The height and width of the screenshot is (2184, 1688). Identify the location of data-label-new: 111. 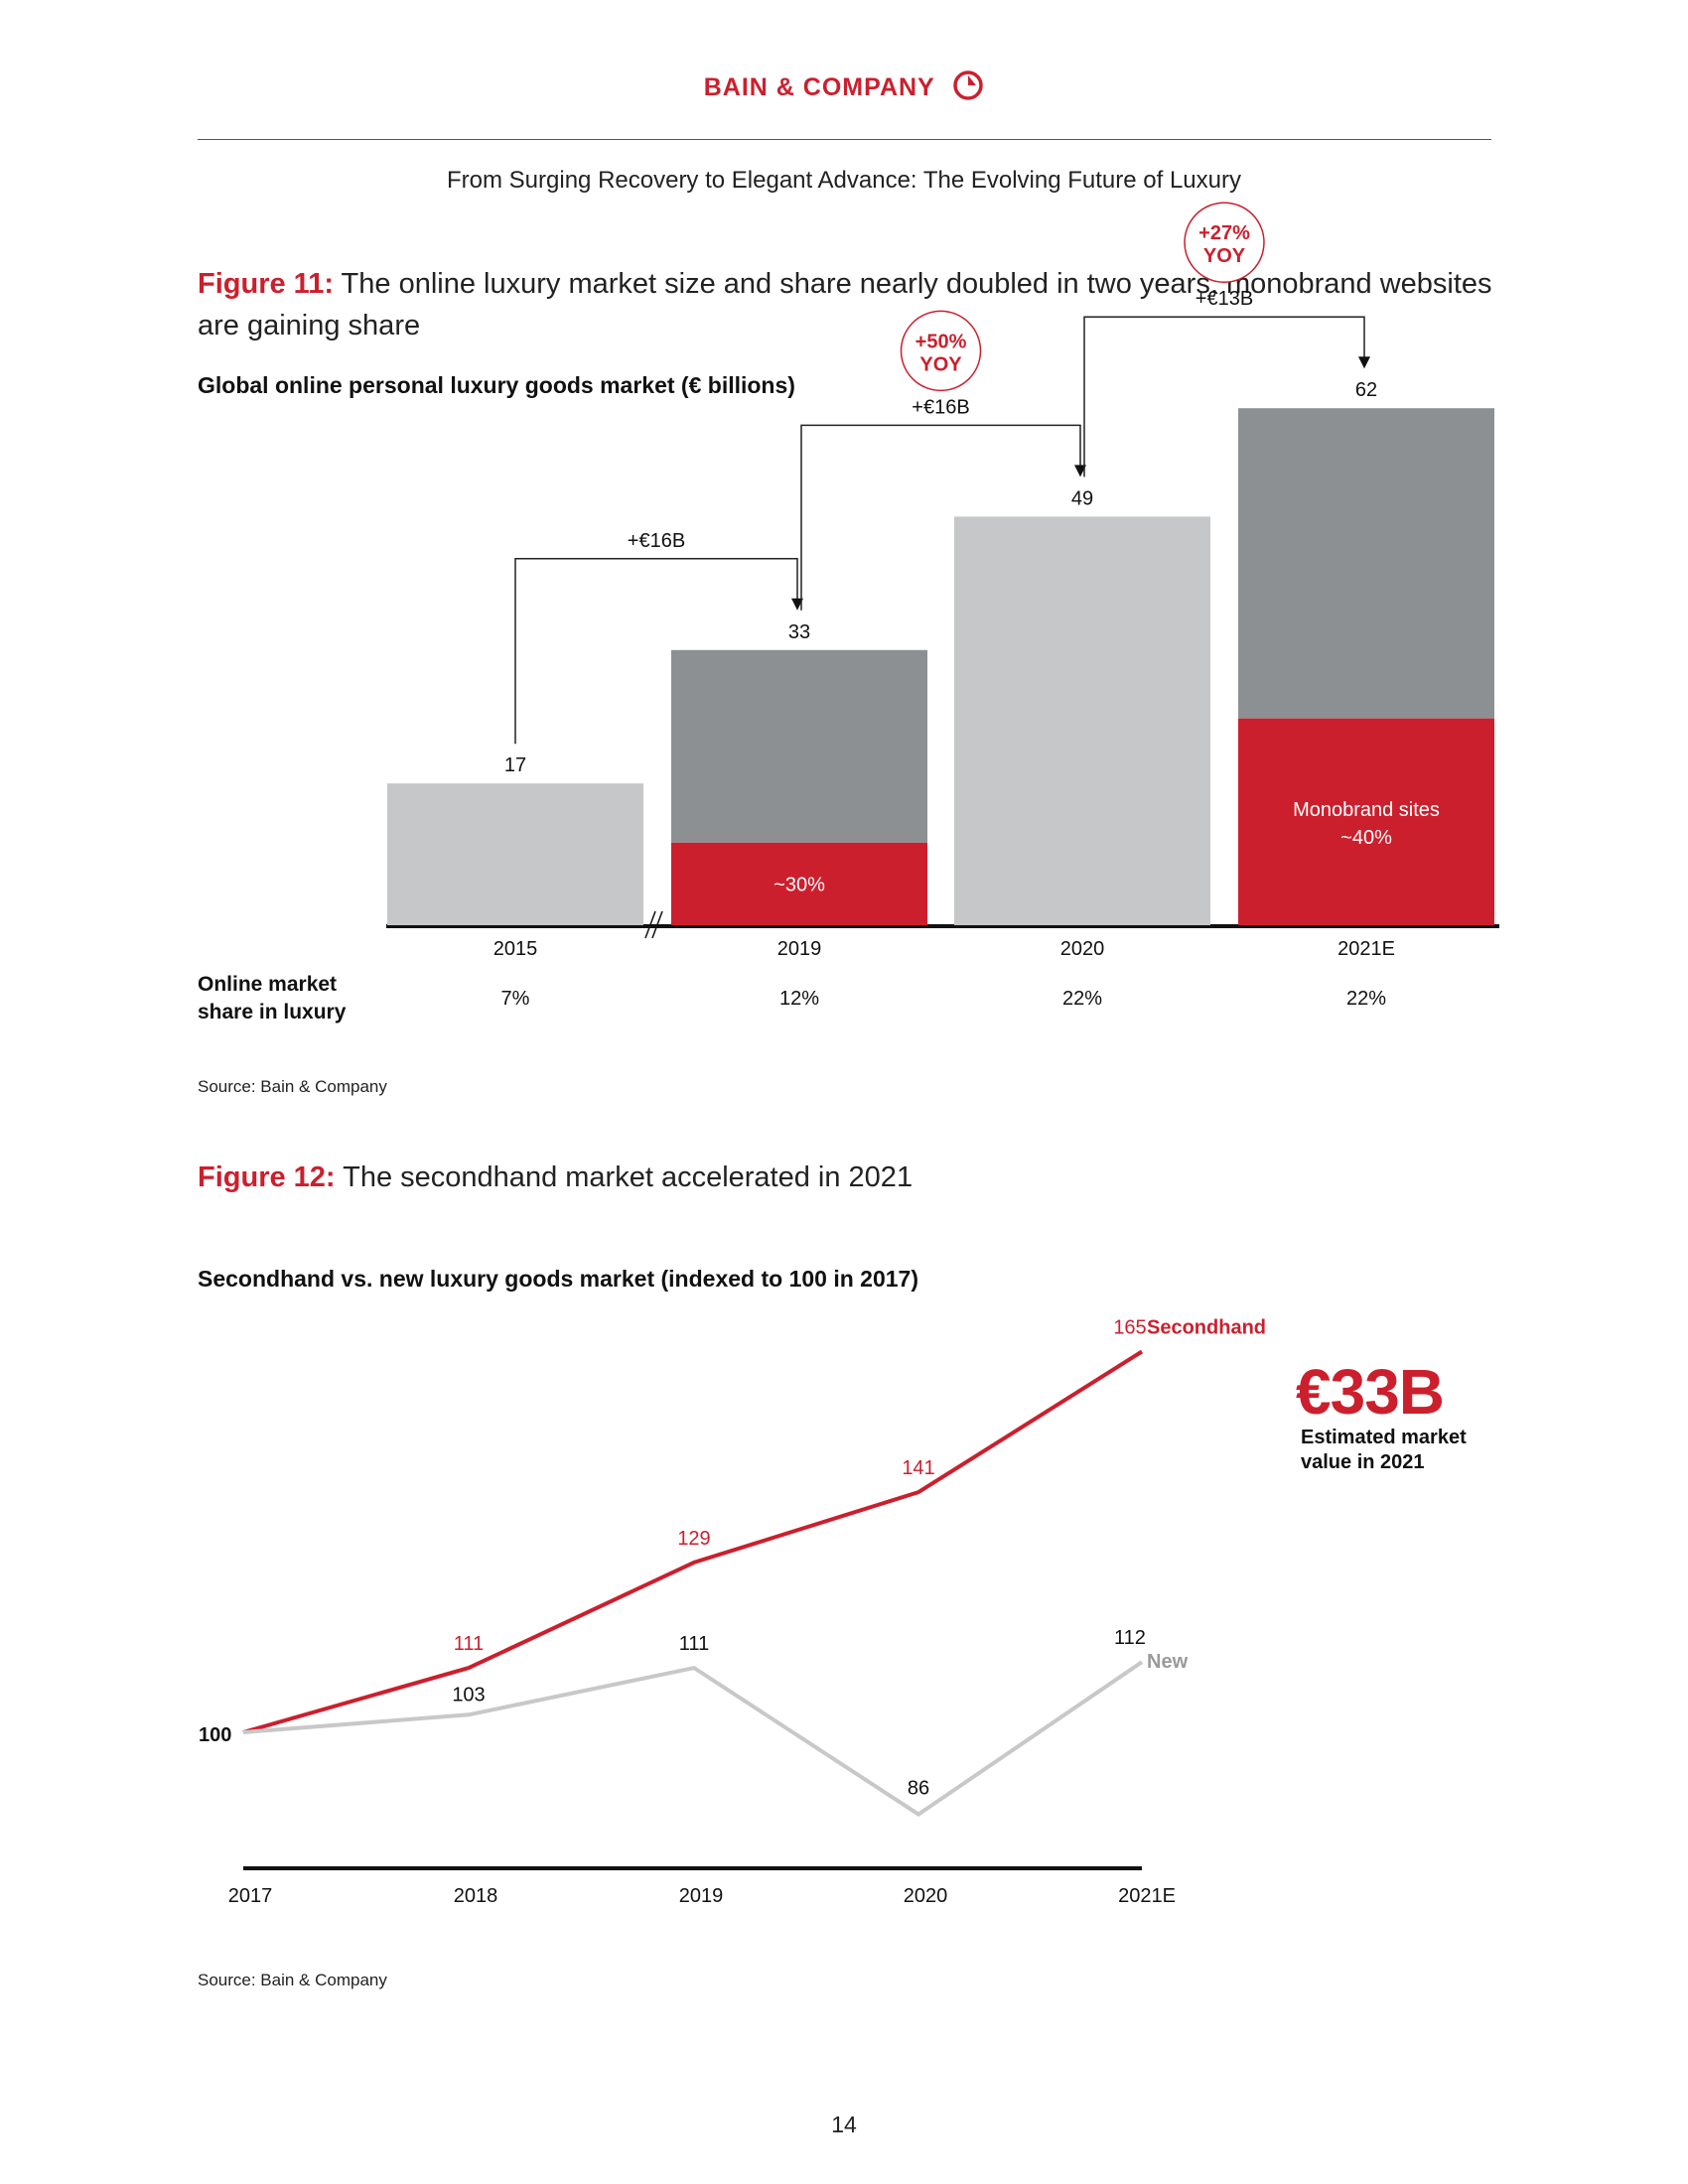
(694, 1644).